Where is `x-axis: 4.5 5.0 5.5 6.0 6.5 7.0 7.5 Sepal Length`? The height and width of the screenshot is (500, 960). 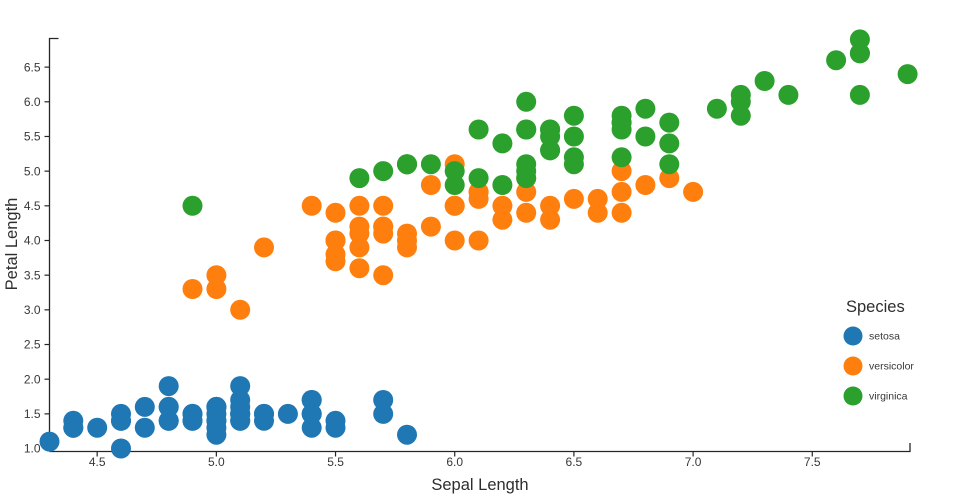 x-axis: 4.5 5.0 5.5 6.0 6.5 7.0 7.5 Sepal Length is located at coordinates (480, 468).